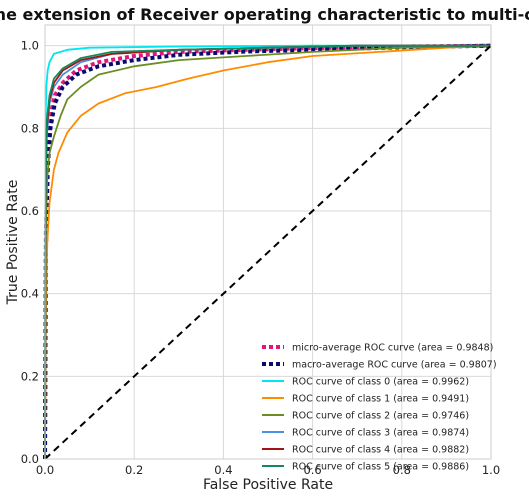 This screenshot has height=498, width=529. What do you see at coordinates (380, 450) in the screenshot?
I see `legend-label-6: ROC curve of class 4 (area = 0.9882)` at bounding box center [380, 450].